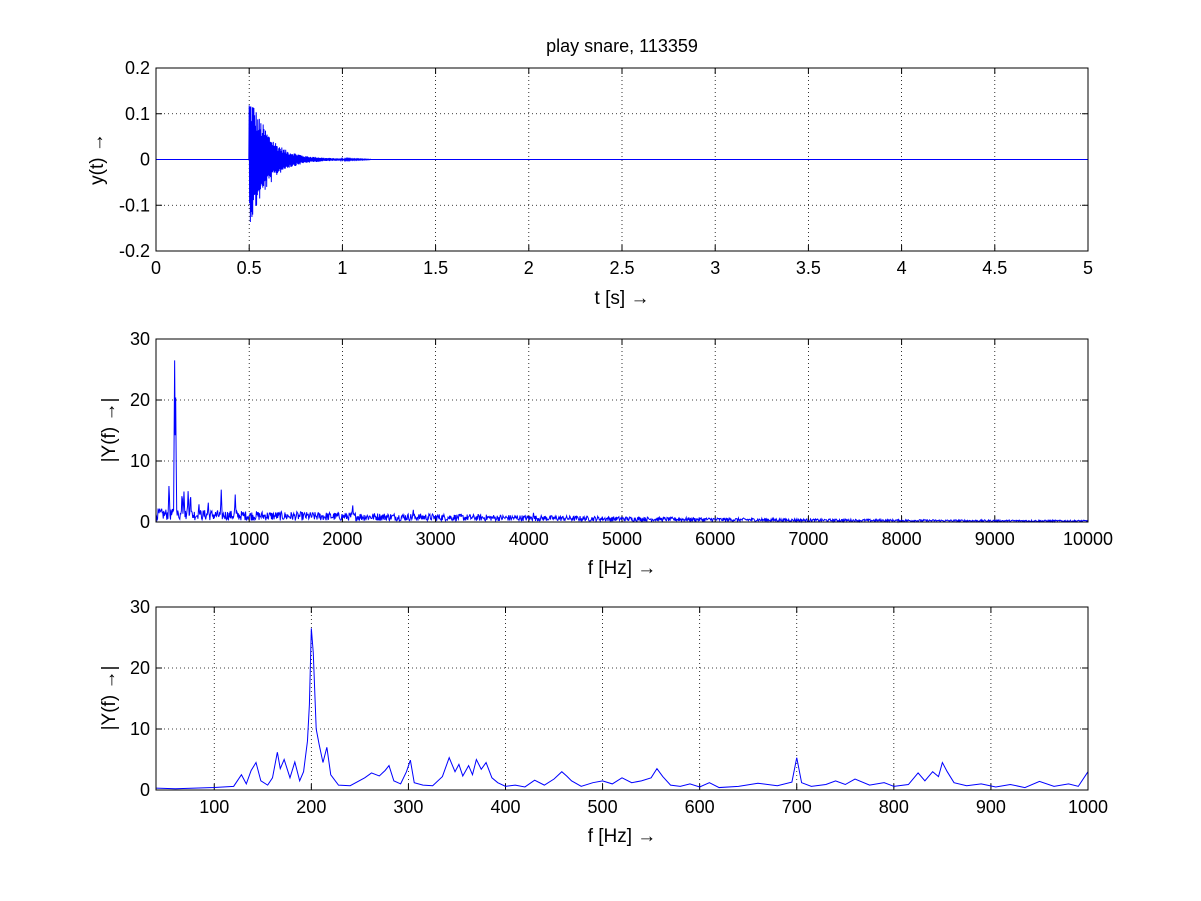 Image resolution: width=1201 pixels, height=901 pixels. What do you see at coordinates (505, 807) in the screenshot?
I see `x-tick-label: 400` at bounding box center [505, 807].